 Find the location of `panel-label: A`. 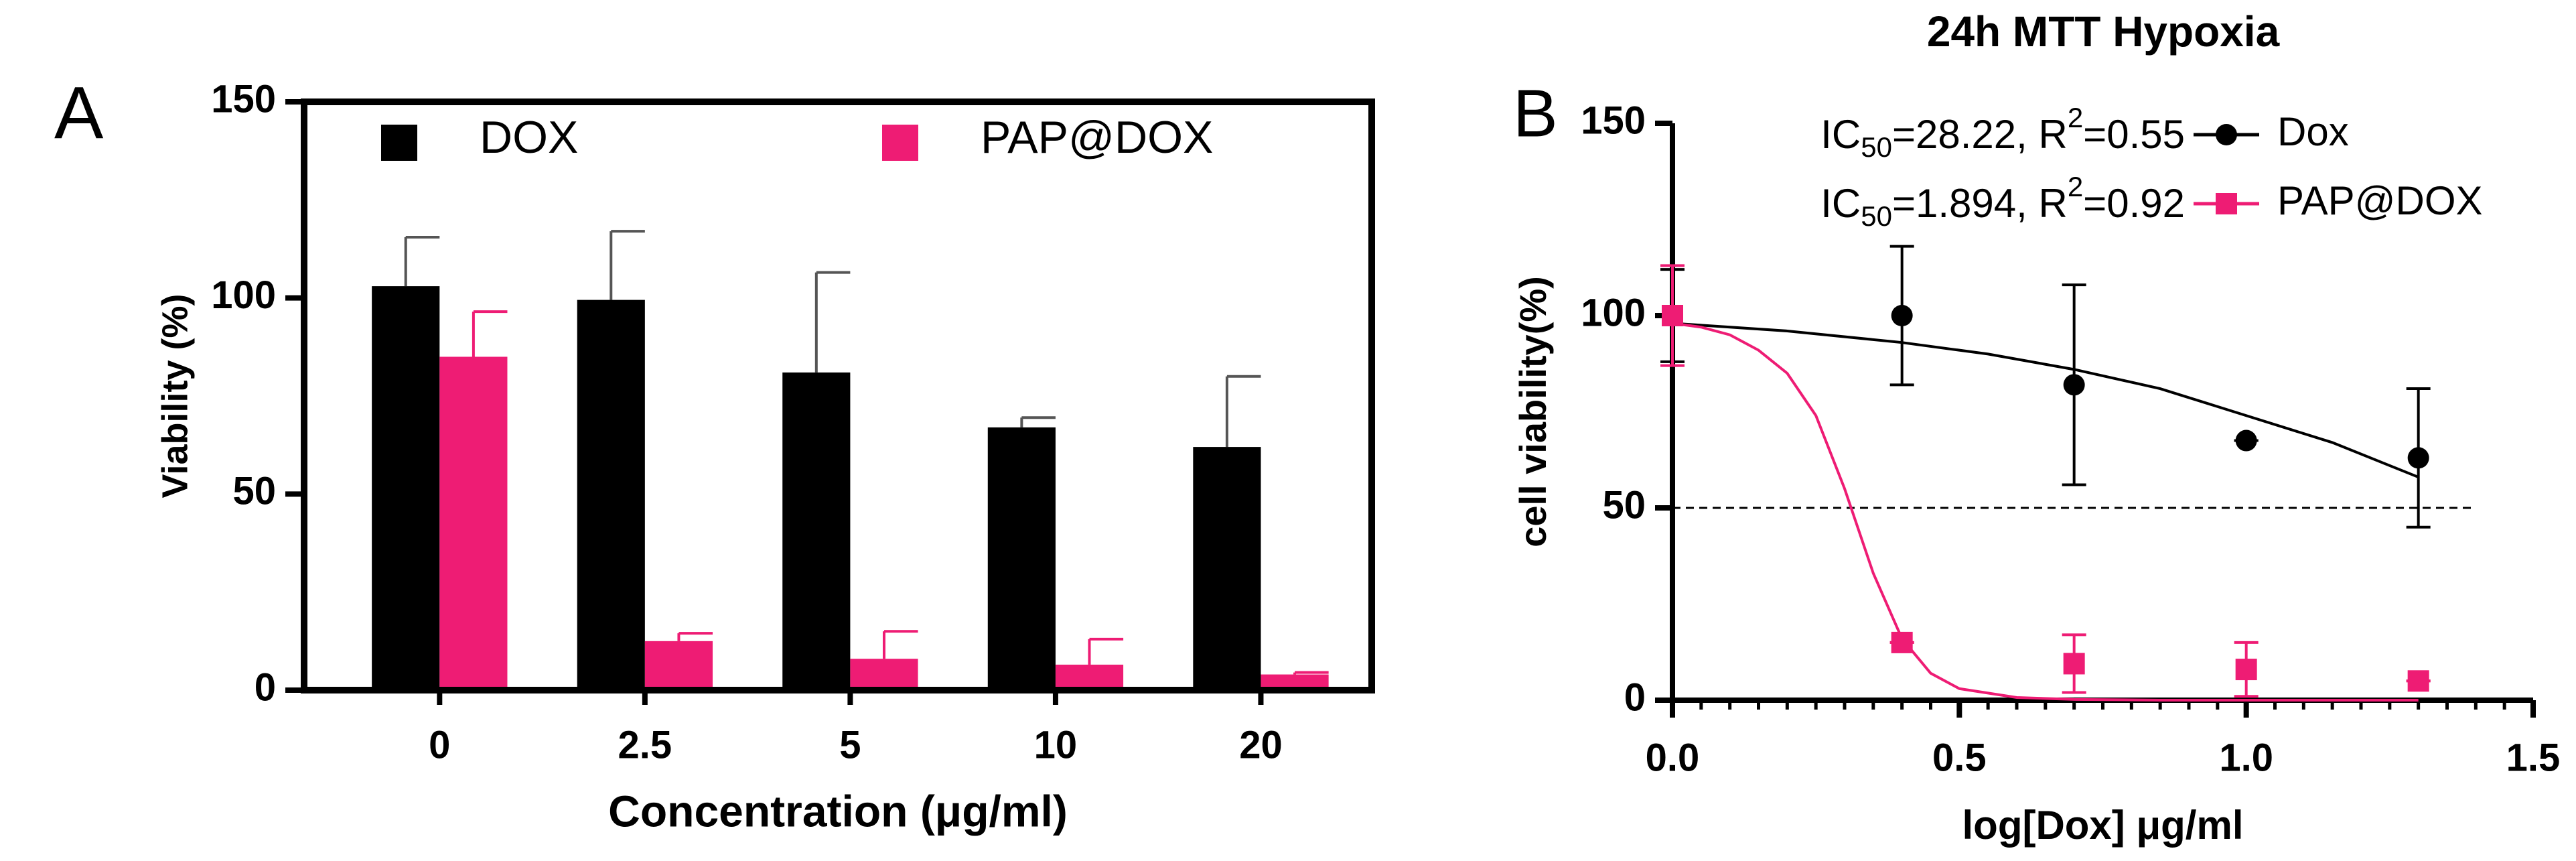

panel-label: A is located at coordinates (79, 113).